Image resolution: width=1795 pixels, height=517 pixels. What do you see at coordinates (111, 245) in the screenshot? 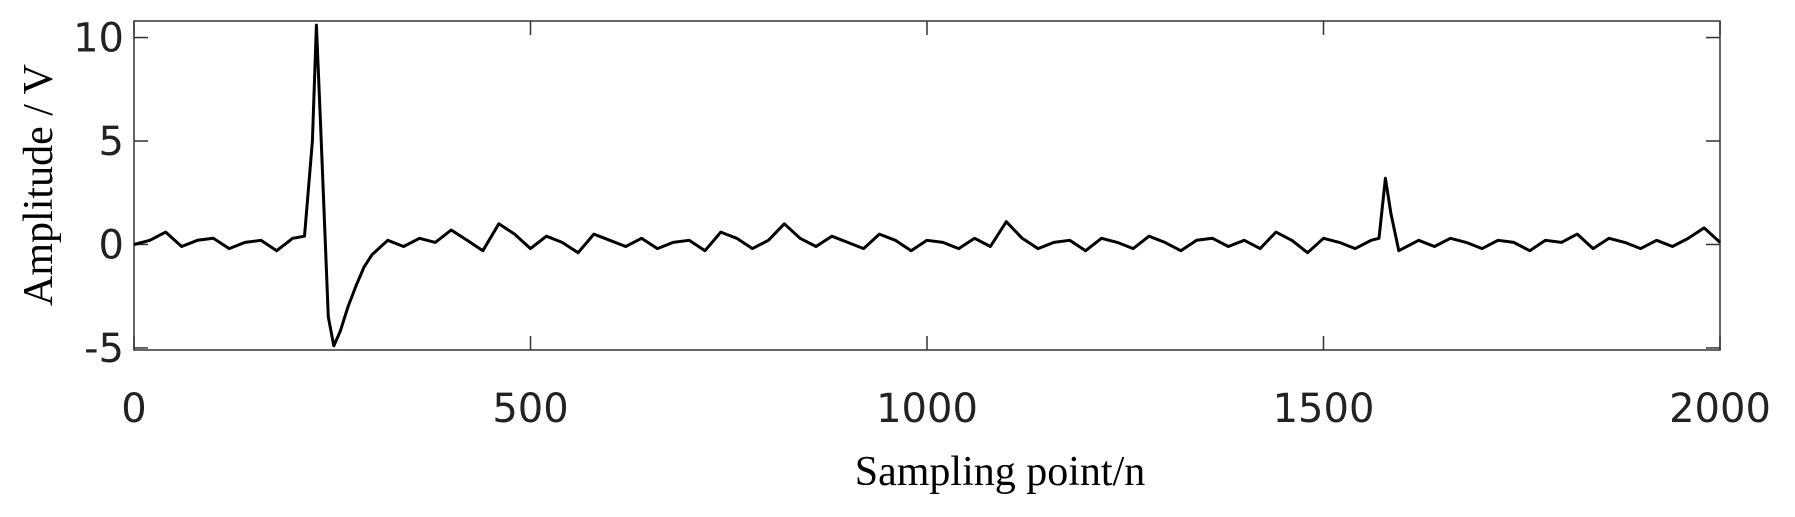
I see `y-tick-label: 0` at bounding box center [111, 245].